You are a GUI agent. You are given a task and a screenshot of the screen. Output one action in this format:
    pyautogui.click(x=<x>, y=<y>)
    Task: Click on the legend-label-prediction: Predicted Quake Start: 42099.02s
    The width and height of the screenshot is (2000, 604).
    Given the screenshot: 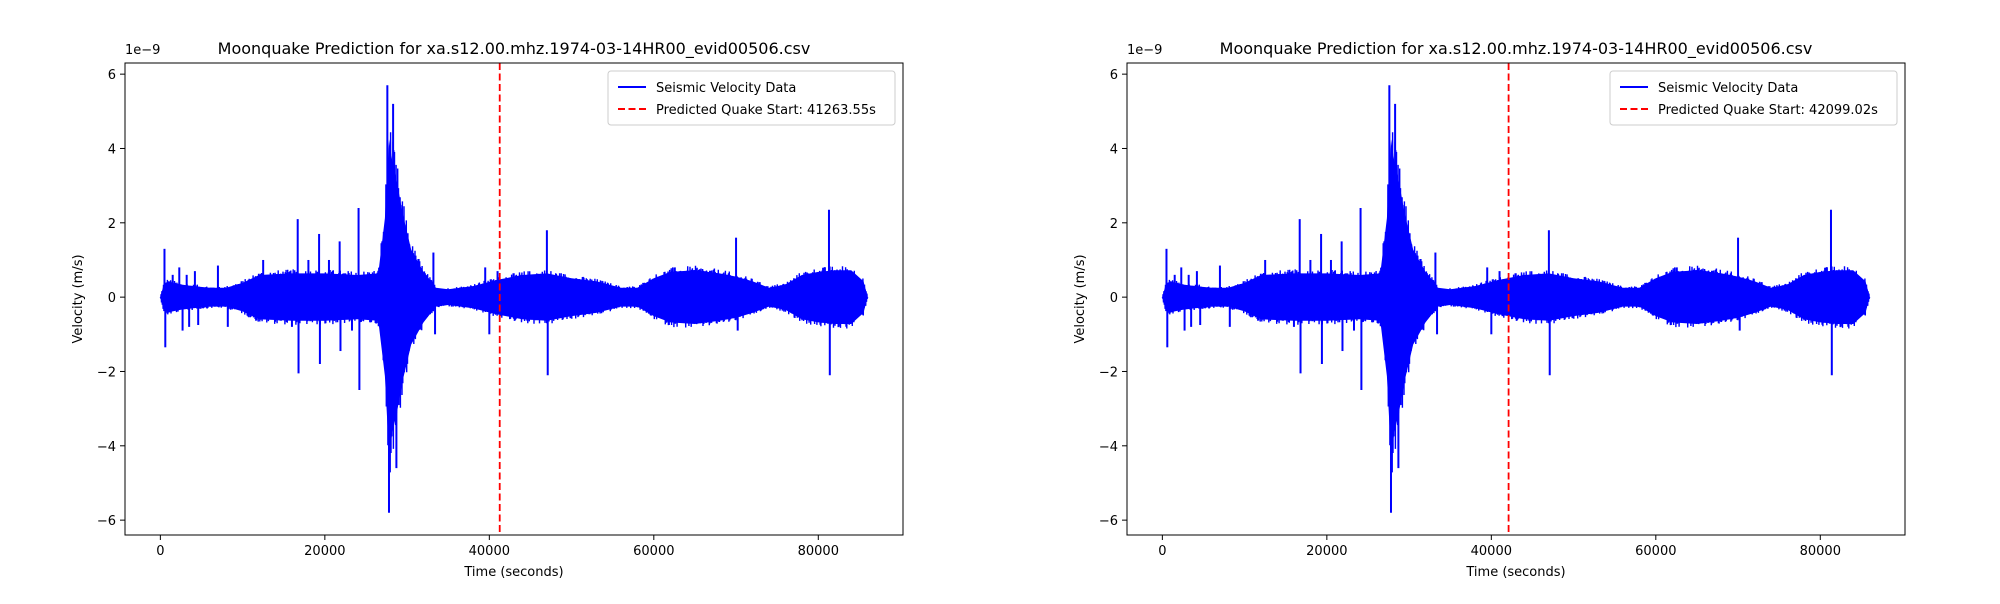 What is the action you would take?
    pyautogui.click(x=1768, y=110)
    